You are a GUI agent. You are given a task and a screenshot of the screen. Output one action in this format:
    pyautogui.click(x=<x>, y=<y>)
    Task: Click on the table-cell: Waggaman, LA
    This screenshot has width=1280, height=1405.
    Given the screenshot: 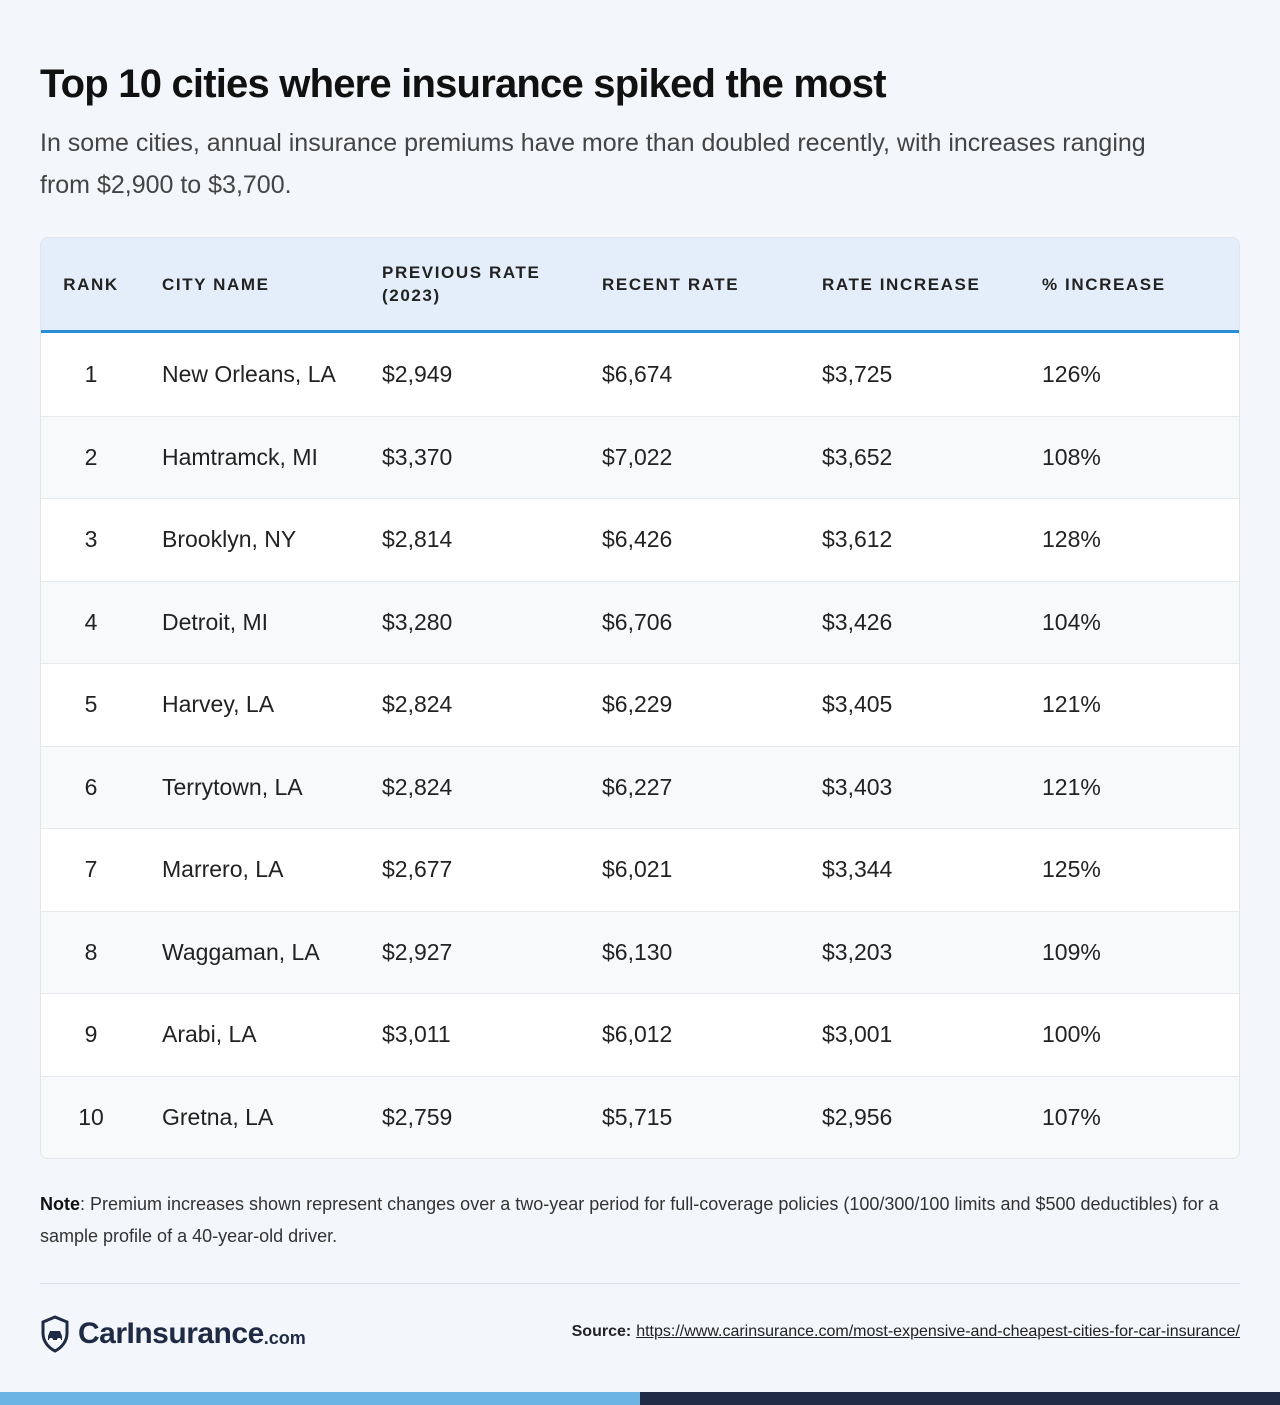 What is the action you would take?
    pyautogui.click(x=241, y=951)
    